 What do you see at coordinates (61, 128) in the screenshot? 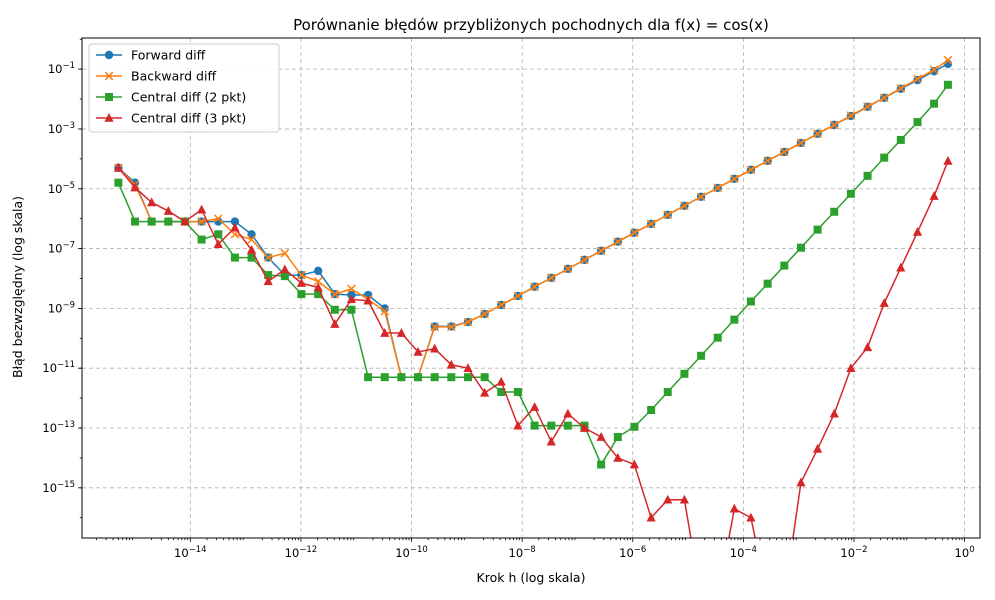
I see `y-tick-label: 10⁻³` at bounding box center [61, 128].